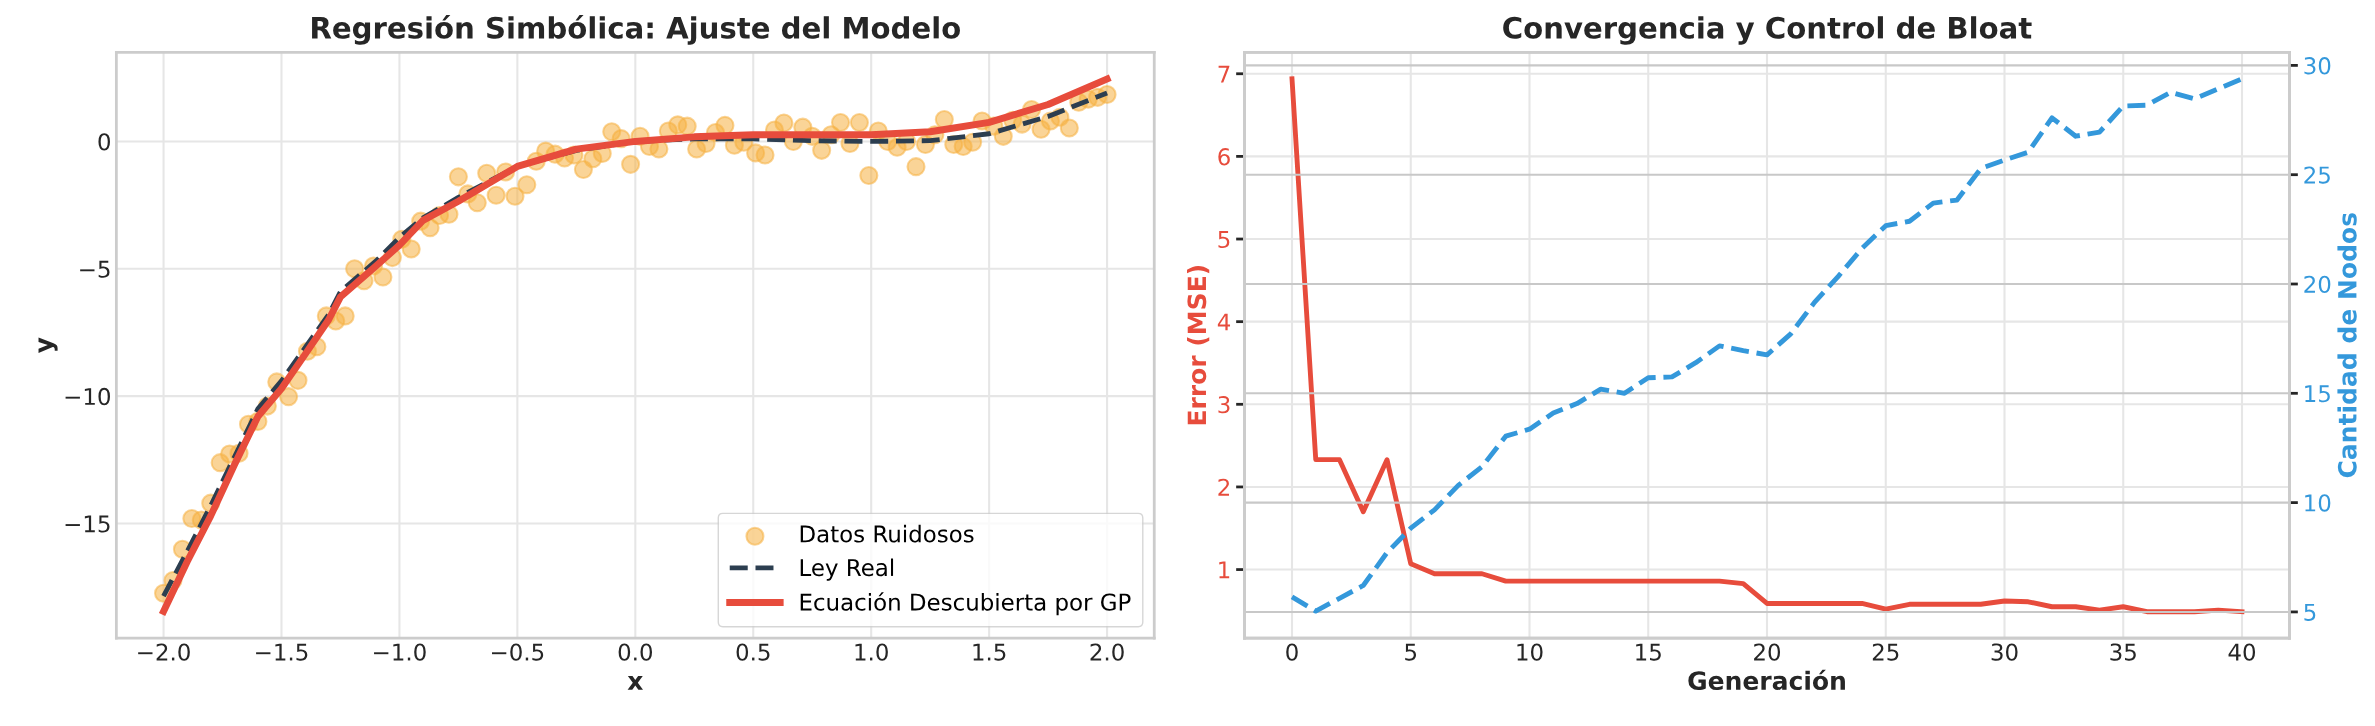 The height and width of the screenshot is (726, 2375). I want to click on y2-tick-label: 20, so click(2317, 284).